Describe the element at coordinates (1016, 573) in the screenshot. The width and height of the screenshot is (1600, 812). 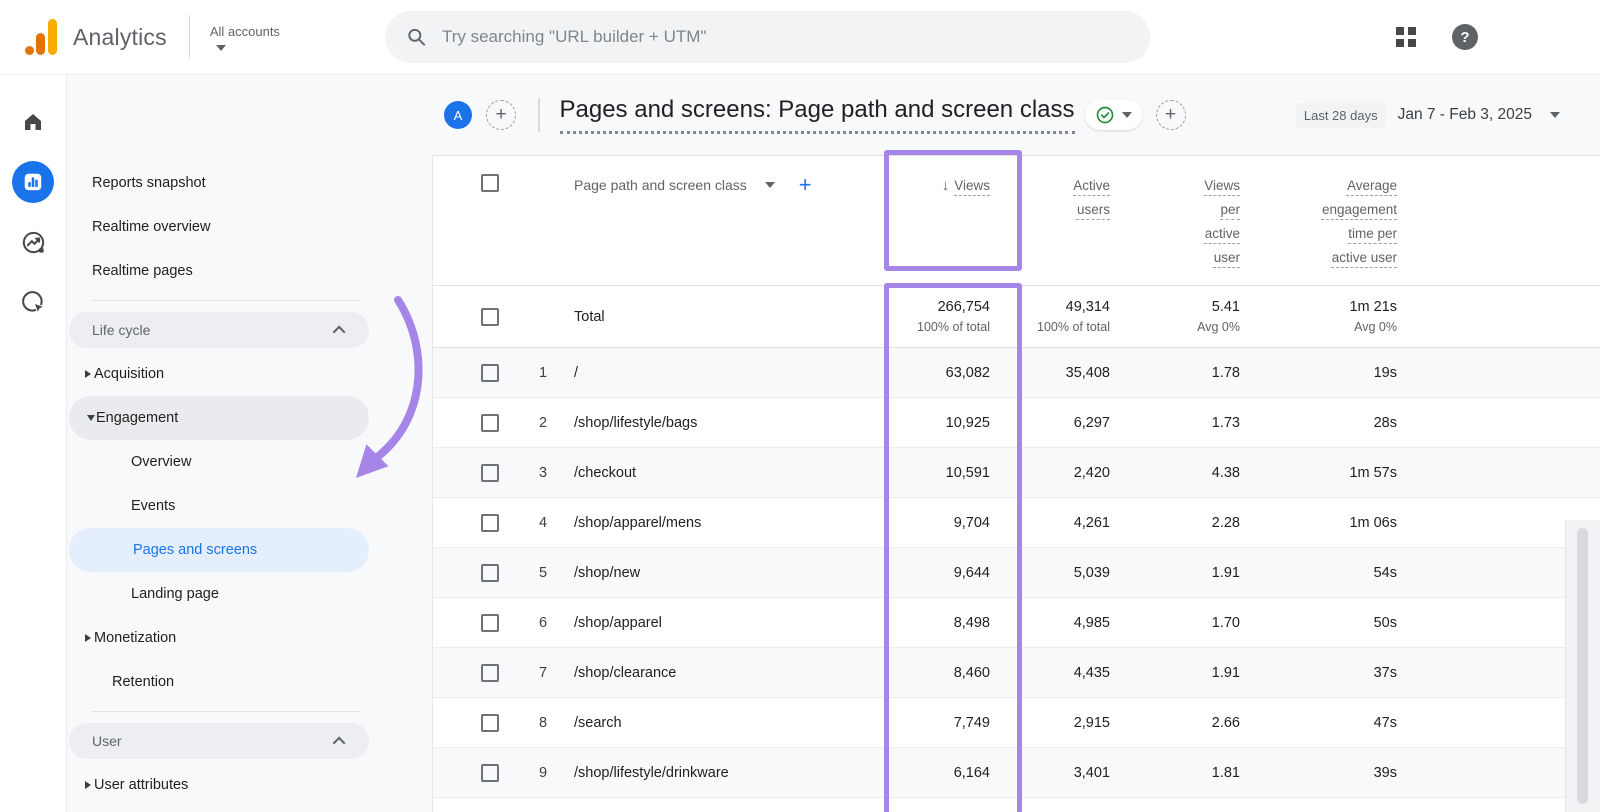
I see `table-row: 5 /shop/new 9,644 5,039 1.91 54s` at that location.